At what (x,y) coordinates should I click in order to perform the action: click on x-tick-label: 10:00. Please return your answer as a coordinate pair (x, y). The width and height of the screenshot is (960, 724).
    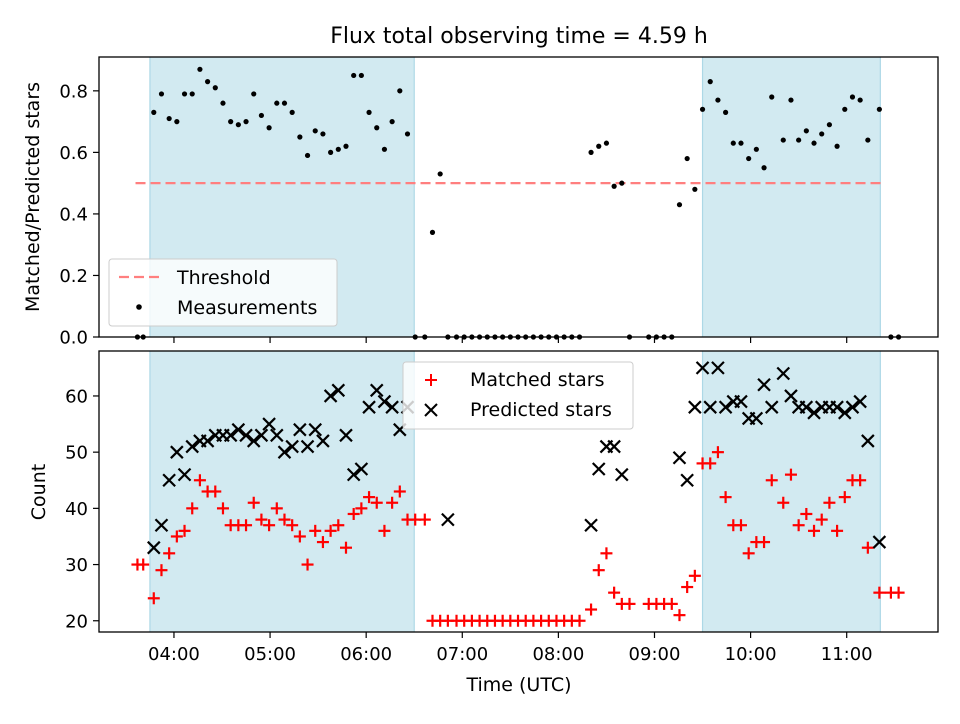
    Looking at the image, I should click on (751, 654).